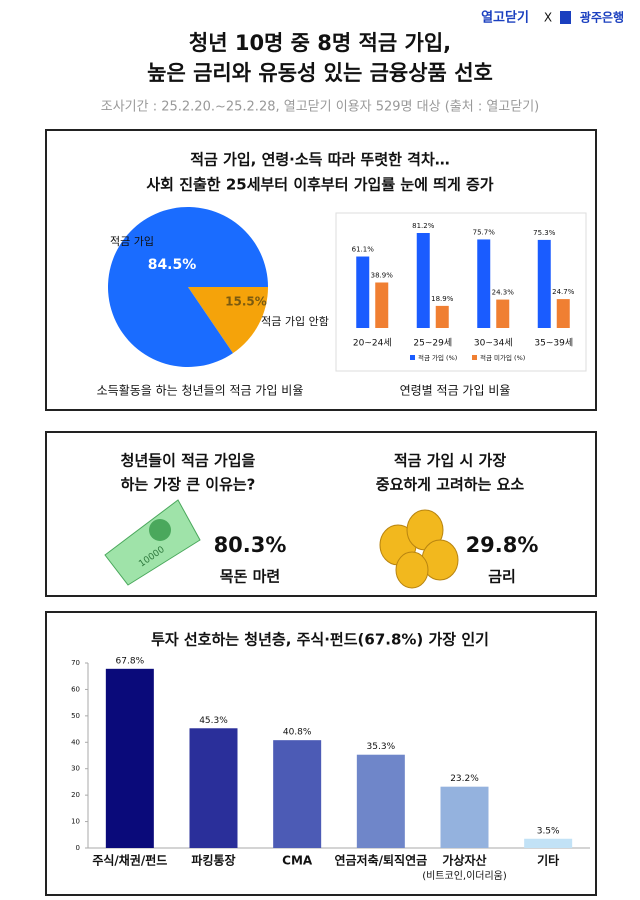  What do you see at coordinates (493, 343) in the screenshot?
I see `x-tick-label: 30~34세` at bounding box center [493, 343].